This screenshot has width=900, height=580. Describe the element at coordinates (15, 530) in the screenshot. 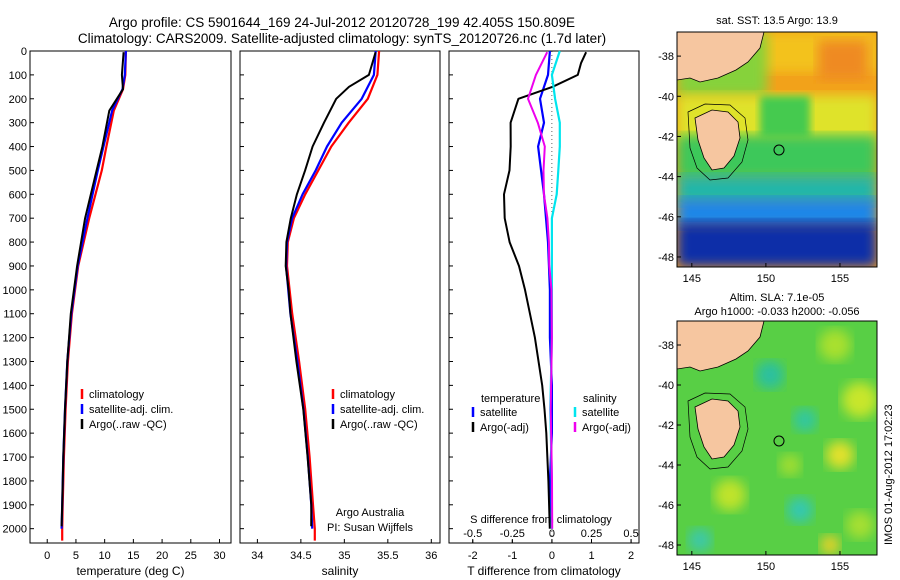

I see `y-tick-label: 2000` at that location.